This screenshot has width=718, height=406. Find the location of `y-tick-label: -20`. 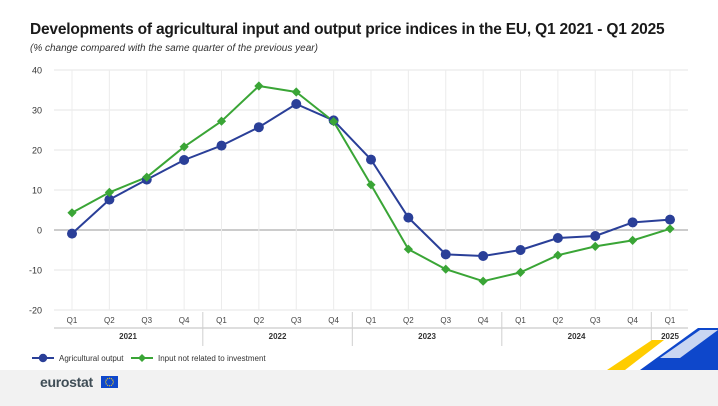

y-tick-label: -20 is located at coordinates (35, 311).